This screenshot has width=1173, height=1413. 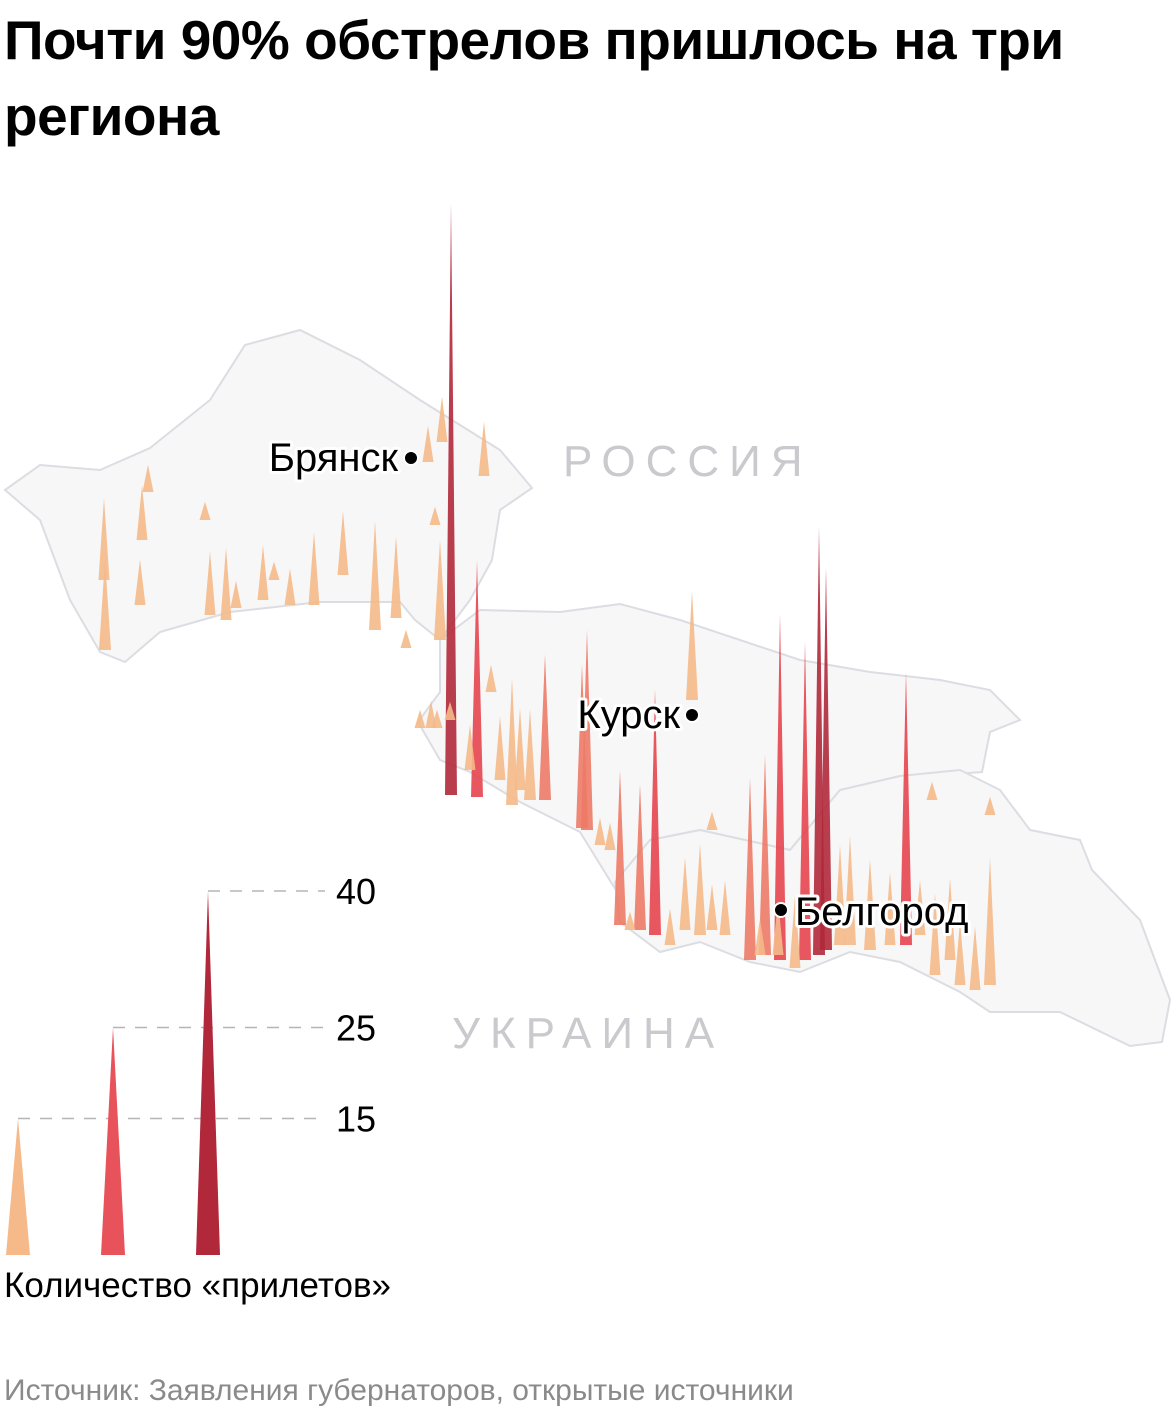 What do you see at coordinates (191, 1063) in the screenshot?
I see `legend: 15 25 40` at bounding box center [191, 1063].